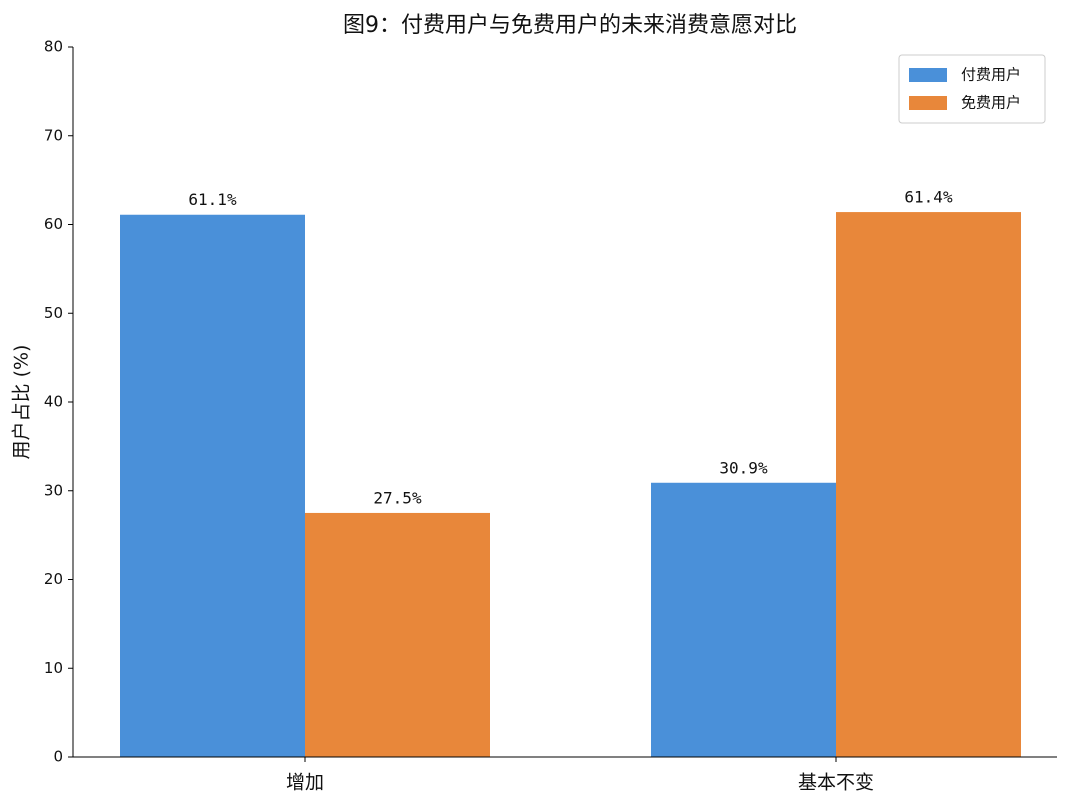 The width and height of the screenshot is (1080, 806). What do you see at coordinates (991, 75) in the screenshot?
I see `legend-label: 付费用户` at bounding box center [991, 75].